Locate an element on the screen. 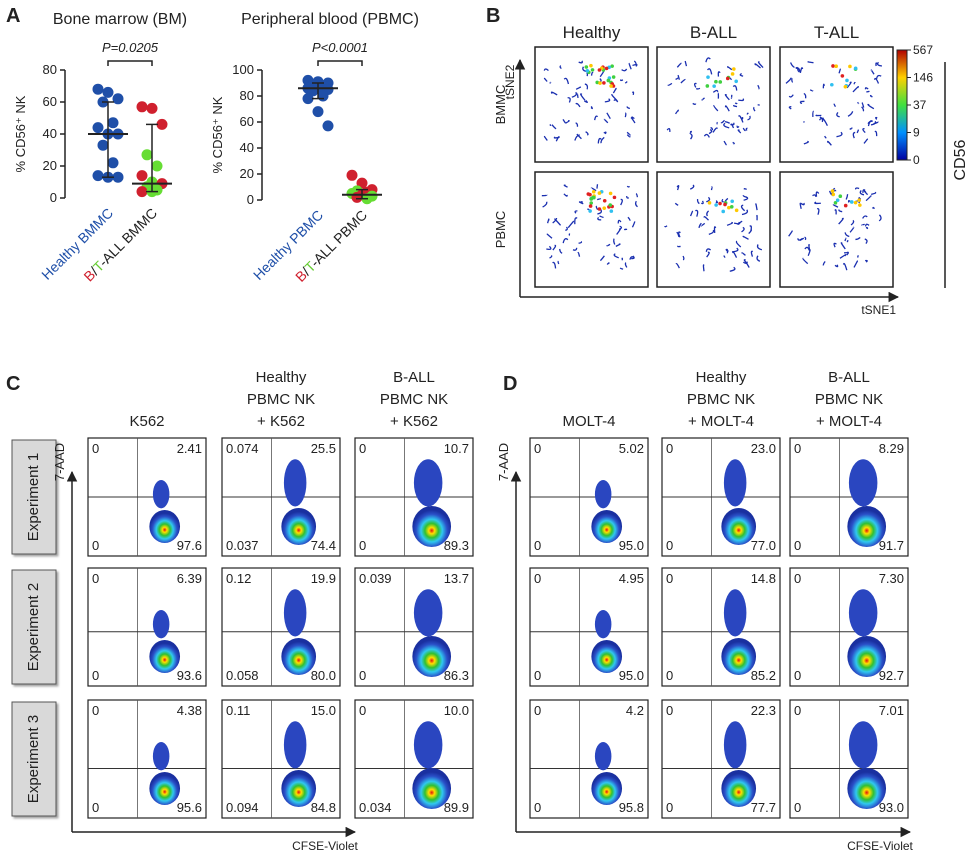 This screenshot has height=862, width=977. quadrant-percent: 95.0 is located at coordinates (631, 545).